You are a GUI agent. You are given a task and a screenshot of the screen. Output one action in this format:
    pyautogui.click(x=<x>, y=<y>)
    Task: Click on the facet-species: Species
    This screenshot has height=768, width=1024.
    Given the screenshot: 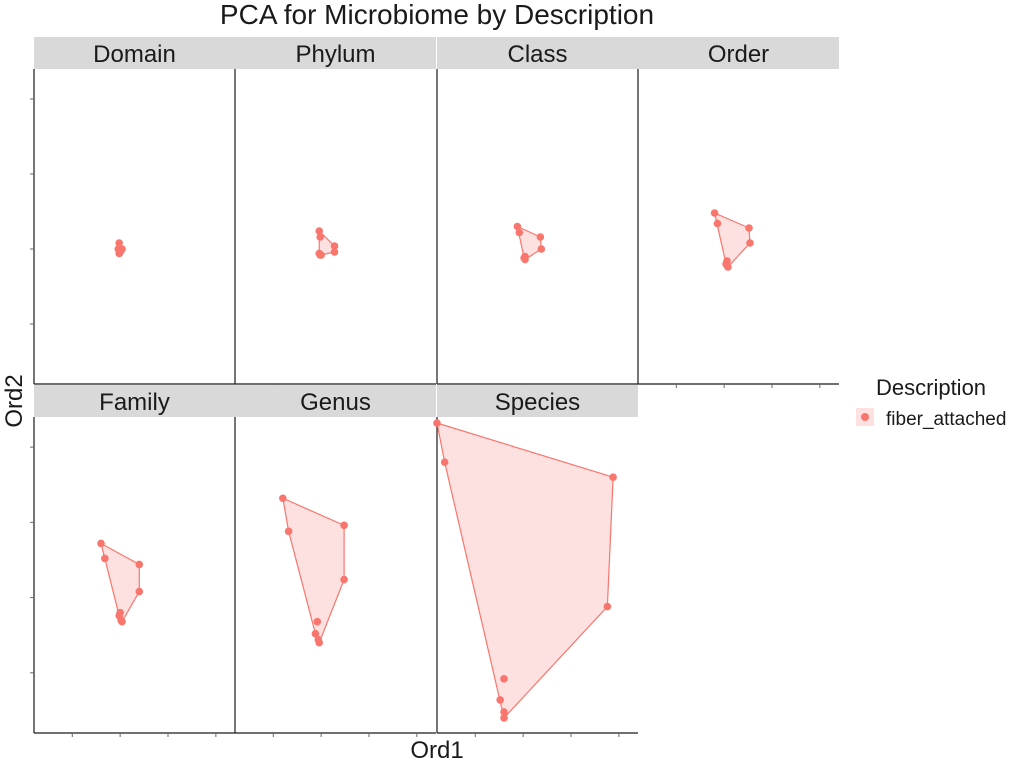 What is the action you would take?
    pyautogui.click(x=535, y=561)
    